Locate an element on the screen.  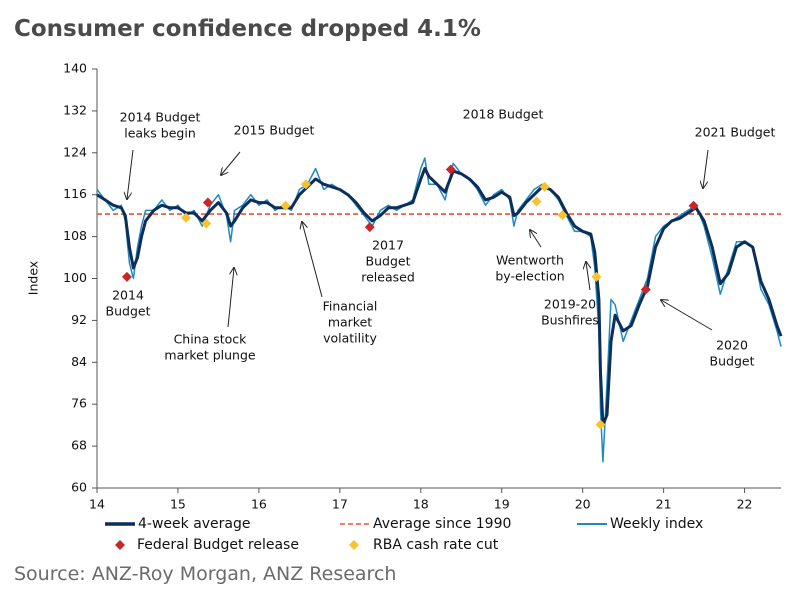
annotation: 2019-20 is located at coordinates (570, 304).